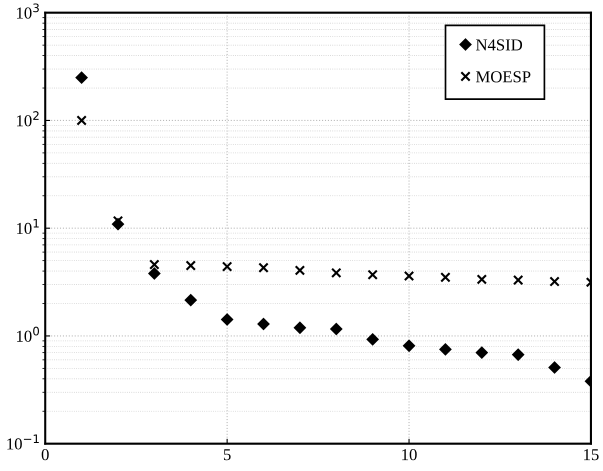 Image resolution: width=603 pixels, height=471 pixels. Describe the element at coordinates (27, 226) in the screenshot. I see `y-tick-label: 10$^{1}$` at that location.